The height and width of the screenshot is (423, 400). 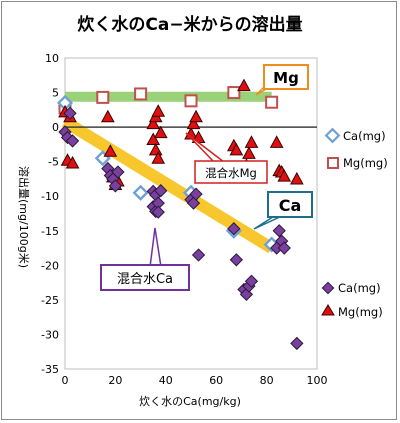 I want to click on x-tick-label: 100, so click(x=317, y=380).